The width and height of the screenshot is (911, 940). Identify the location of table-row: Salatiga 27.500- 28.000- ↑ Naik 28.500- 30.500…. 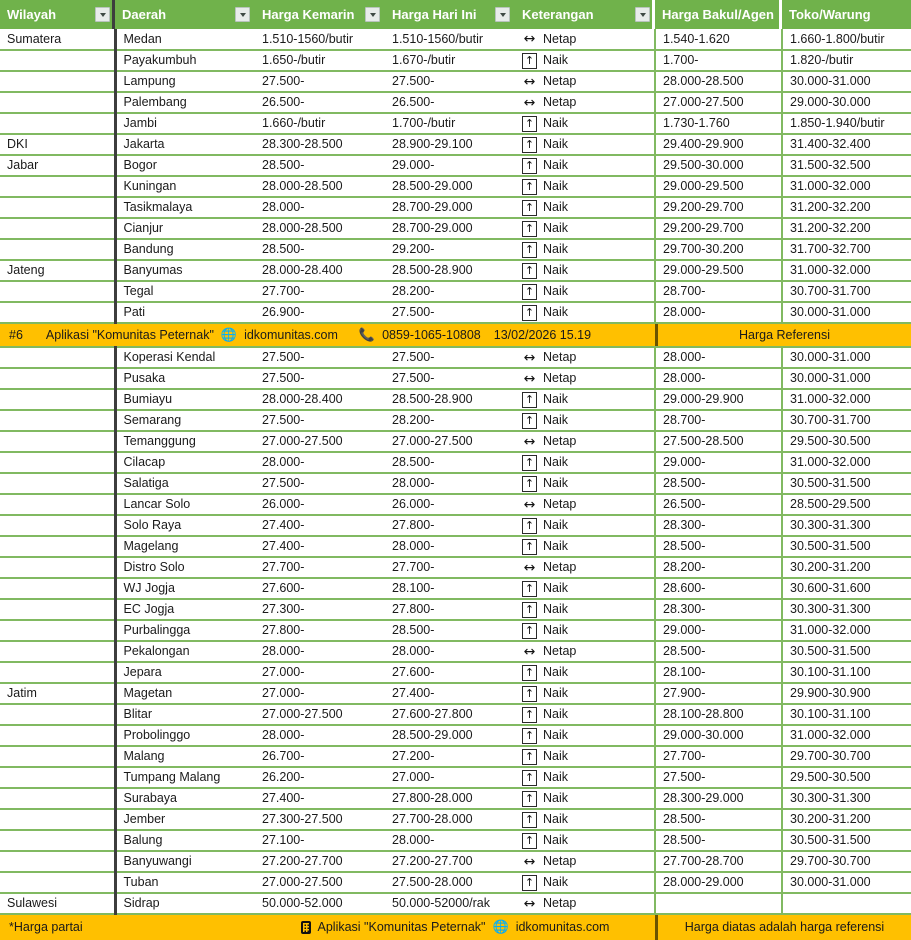
(455, 484).